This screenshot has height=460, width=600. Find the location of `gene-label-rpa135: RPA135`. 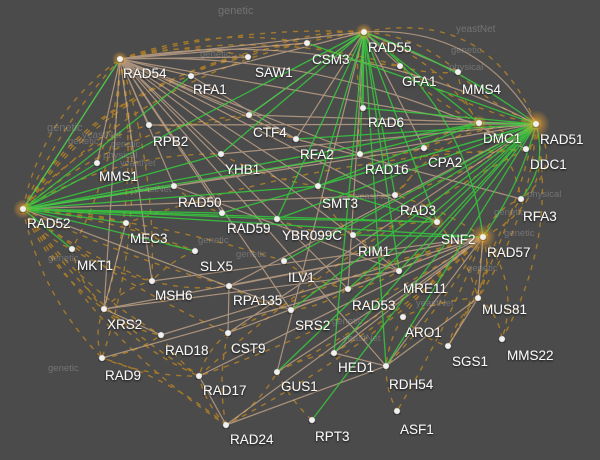

gene-label-rpa135: RPA135 is located at coordinates (257, 300).